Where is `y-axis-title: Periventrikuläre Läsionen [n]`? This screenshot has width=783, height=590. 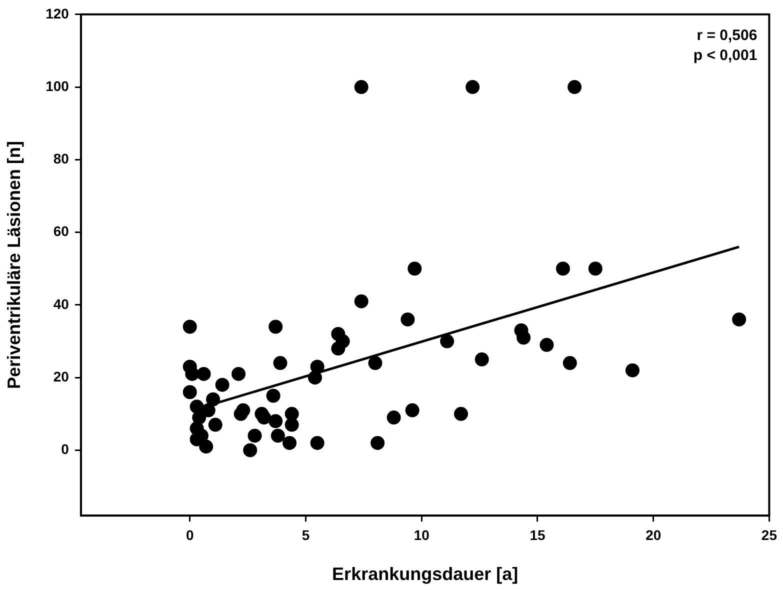 y-axis-title: Periventrikuläre Läsionen [n] is located at coordinates (14, 265).